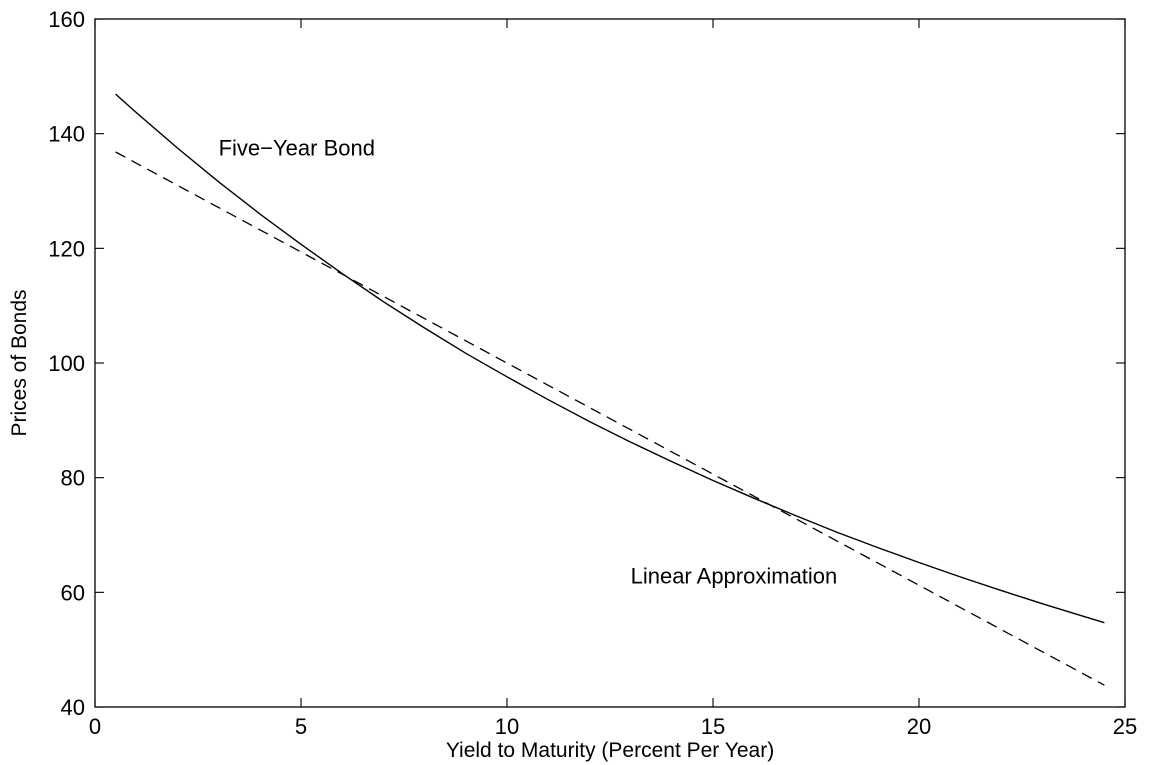 Image resolution: width=1156 pixels, height=765 pixels. What do you see at coordinates (73, 478) in the screenshot?
I see `y-tick-label-2: 80` at bounding box center [73, 478].